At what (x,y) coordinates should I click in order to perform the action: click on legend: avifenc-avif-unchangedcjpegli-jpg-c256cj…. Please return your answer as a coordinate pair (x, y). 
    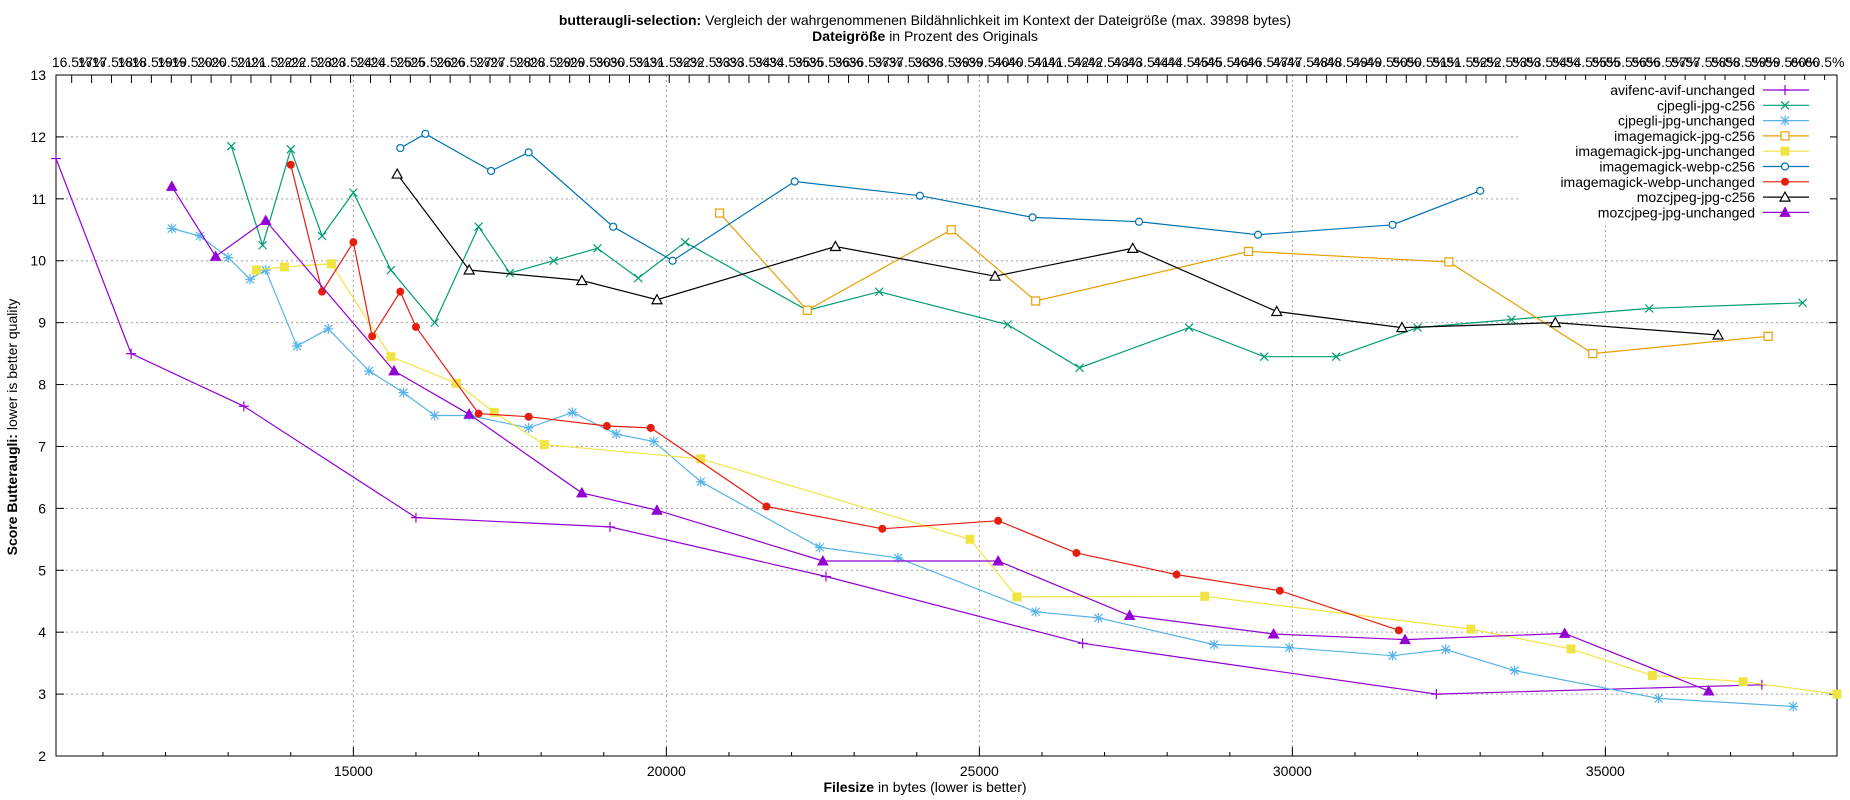
    Looking at the image, I should click on (1675, 151).